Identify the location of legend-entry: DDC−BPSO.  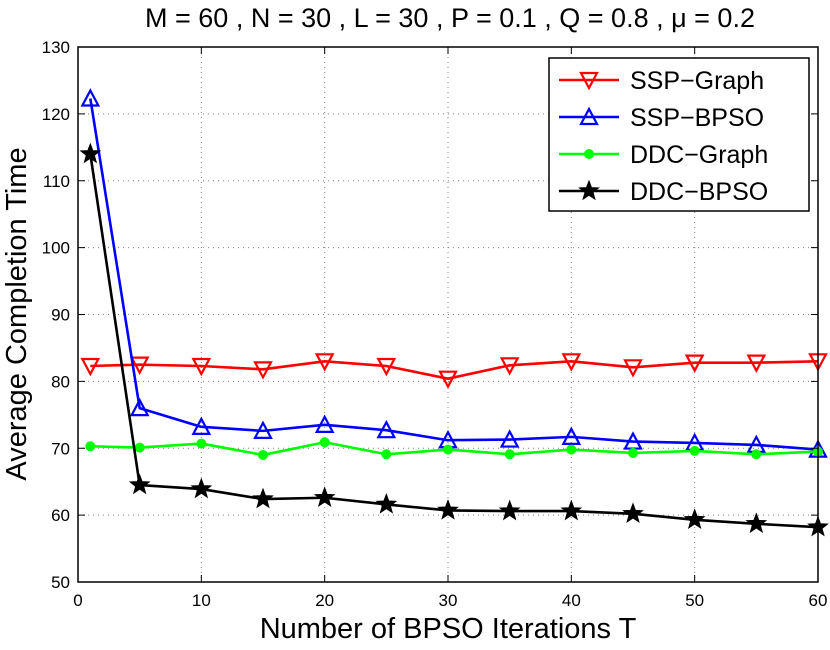
(663, 192).